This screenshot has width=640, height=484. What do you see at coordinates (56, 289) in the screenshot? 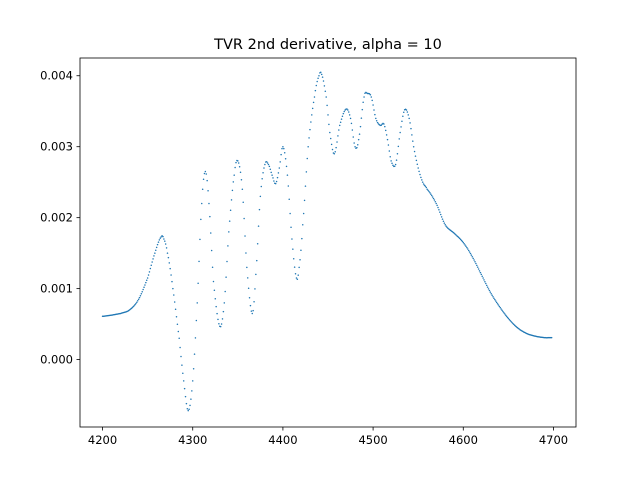
I see `y-tick-label: 0.001` at bounding box center [56, 289].